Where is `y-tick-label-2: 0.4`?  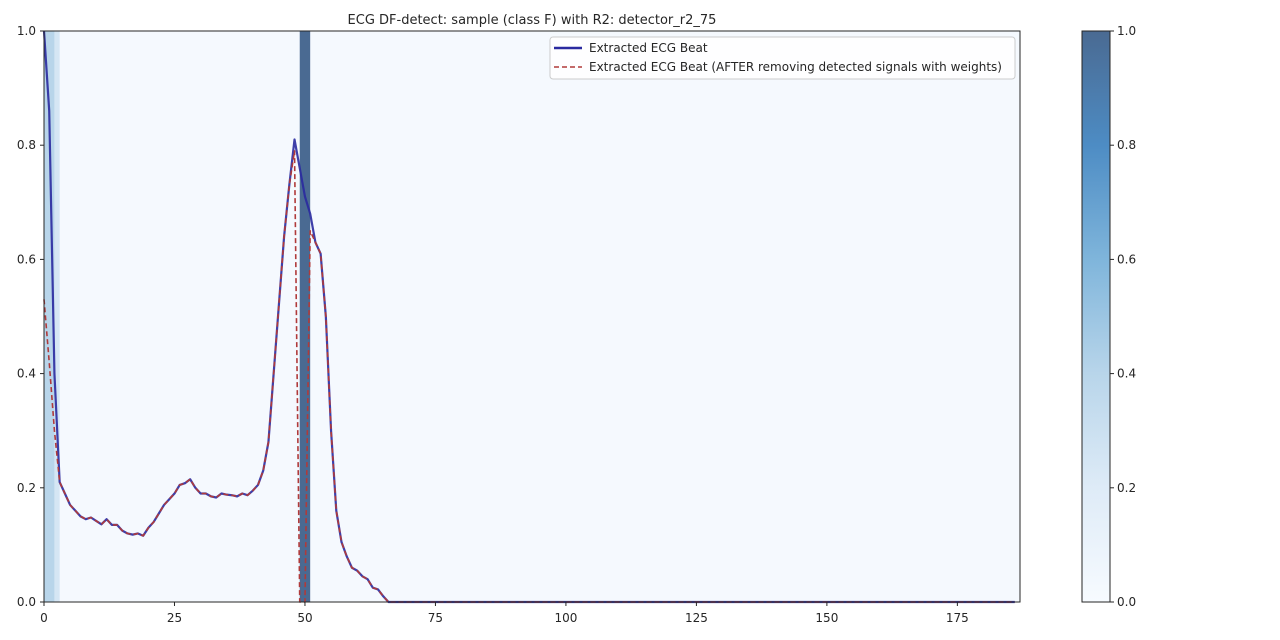 y-tick-label-2: 0.4 is located at coordinates (26, 374).